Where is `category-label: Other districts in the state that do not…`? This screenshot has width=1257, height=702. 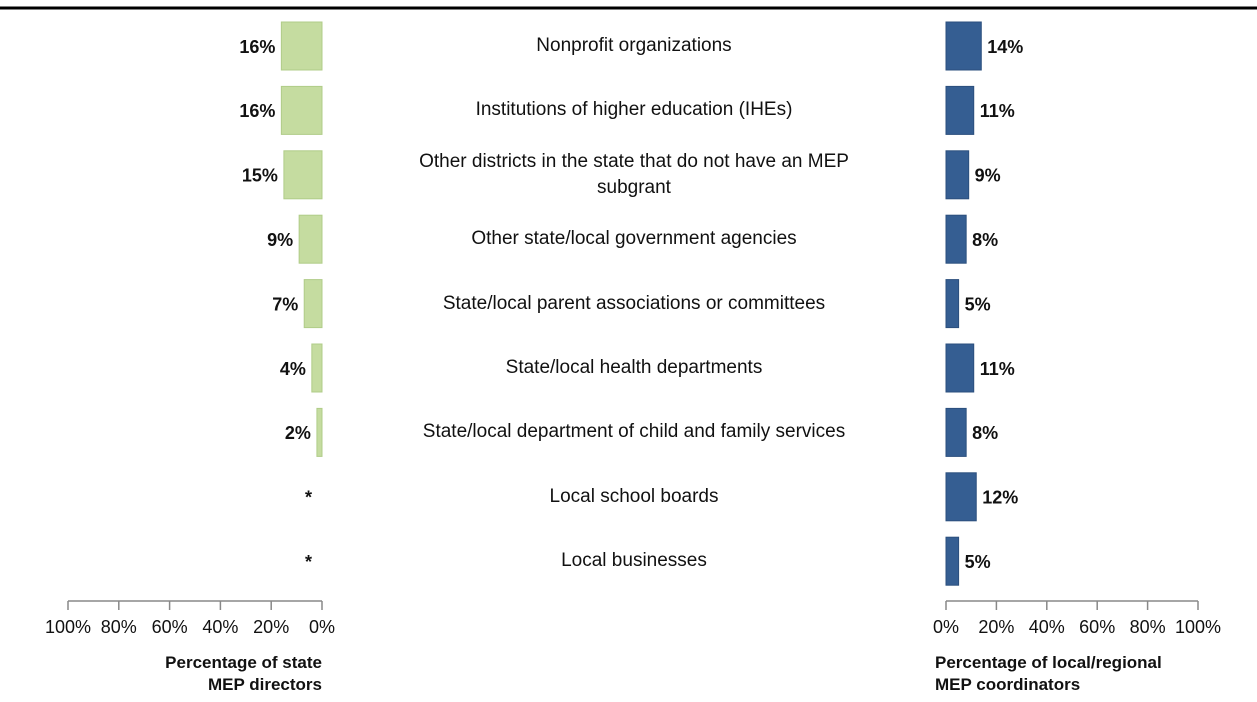
category-label: Other districts in the state that do not… is located at coordinates (634, 174).